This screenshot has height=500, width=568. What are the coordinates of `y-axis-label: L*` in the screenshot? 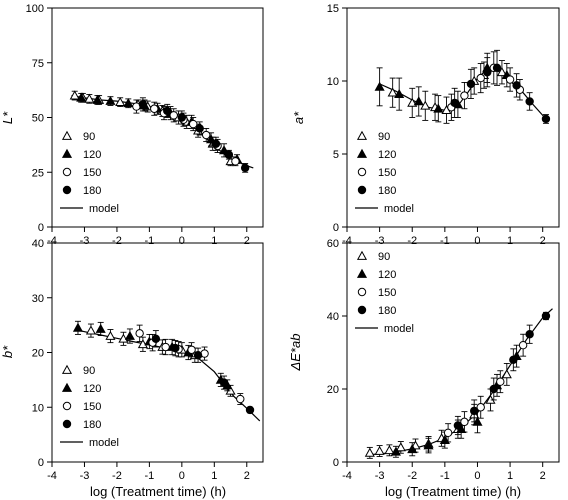 It's located at (7, 117).